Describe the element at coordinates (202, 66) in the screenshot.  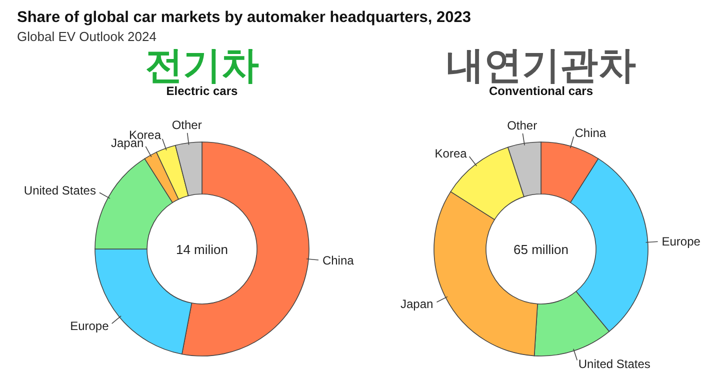
I see `text: 전기차` at that location.